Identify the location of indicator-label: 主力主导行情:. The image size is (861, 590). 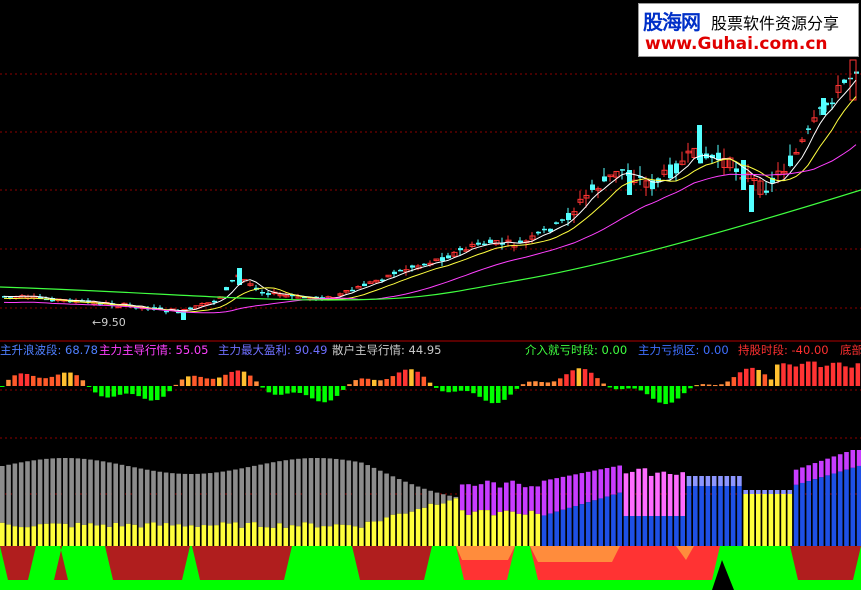
(135, 350).